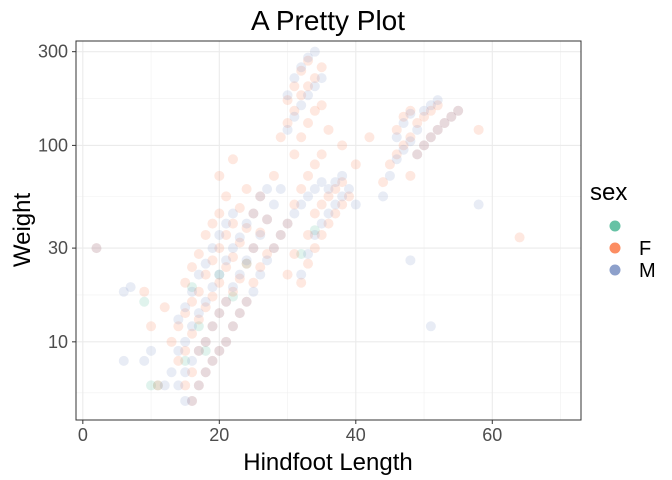 The height and width of the screenshot is (480, 672). I want to click on x-tick-label: 40, so click(356, 435).